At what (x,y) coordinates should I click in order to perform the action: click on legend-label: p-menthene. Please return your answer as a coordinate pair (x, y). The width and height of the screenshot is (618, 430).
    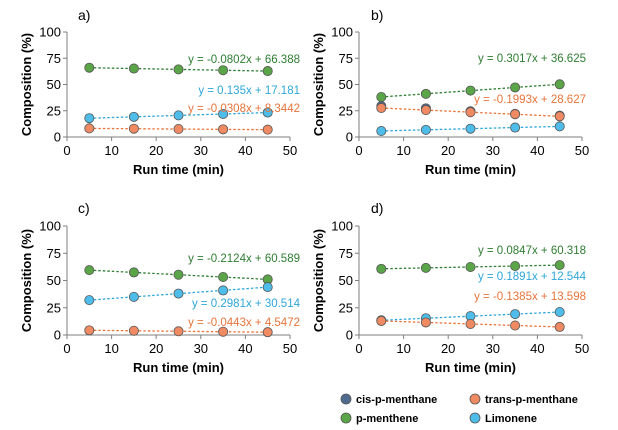
    Looking at the image, I should click on (387, 419).